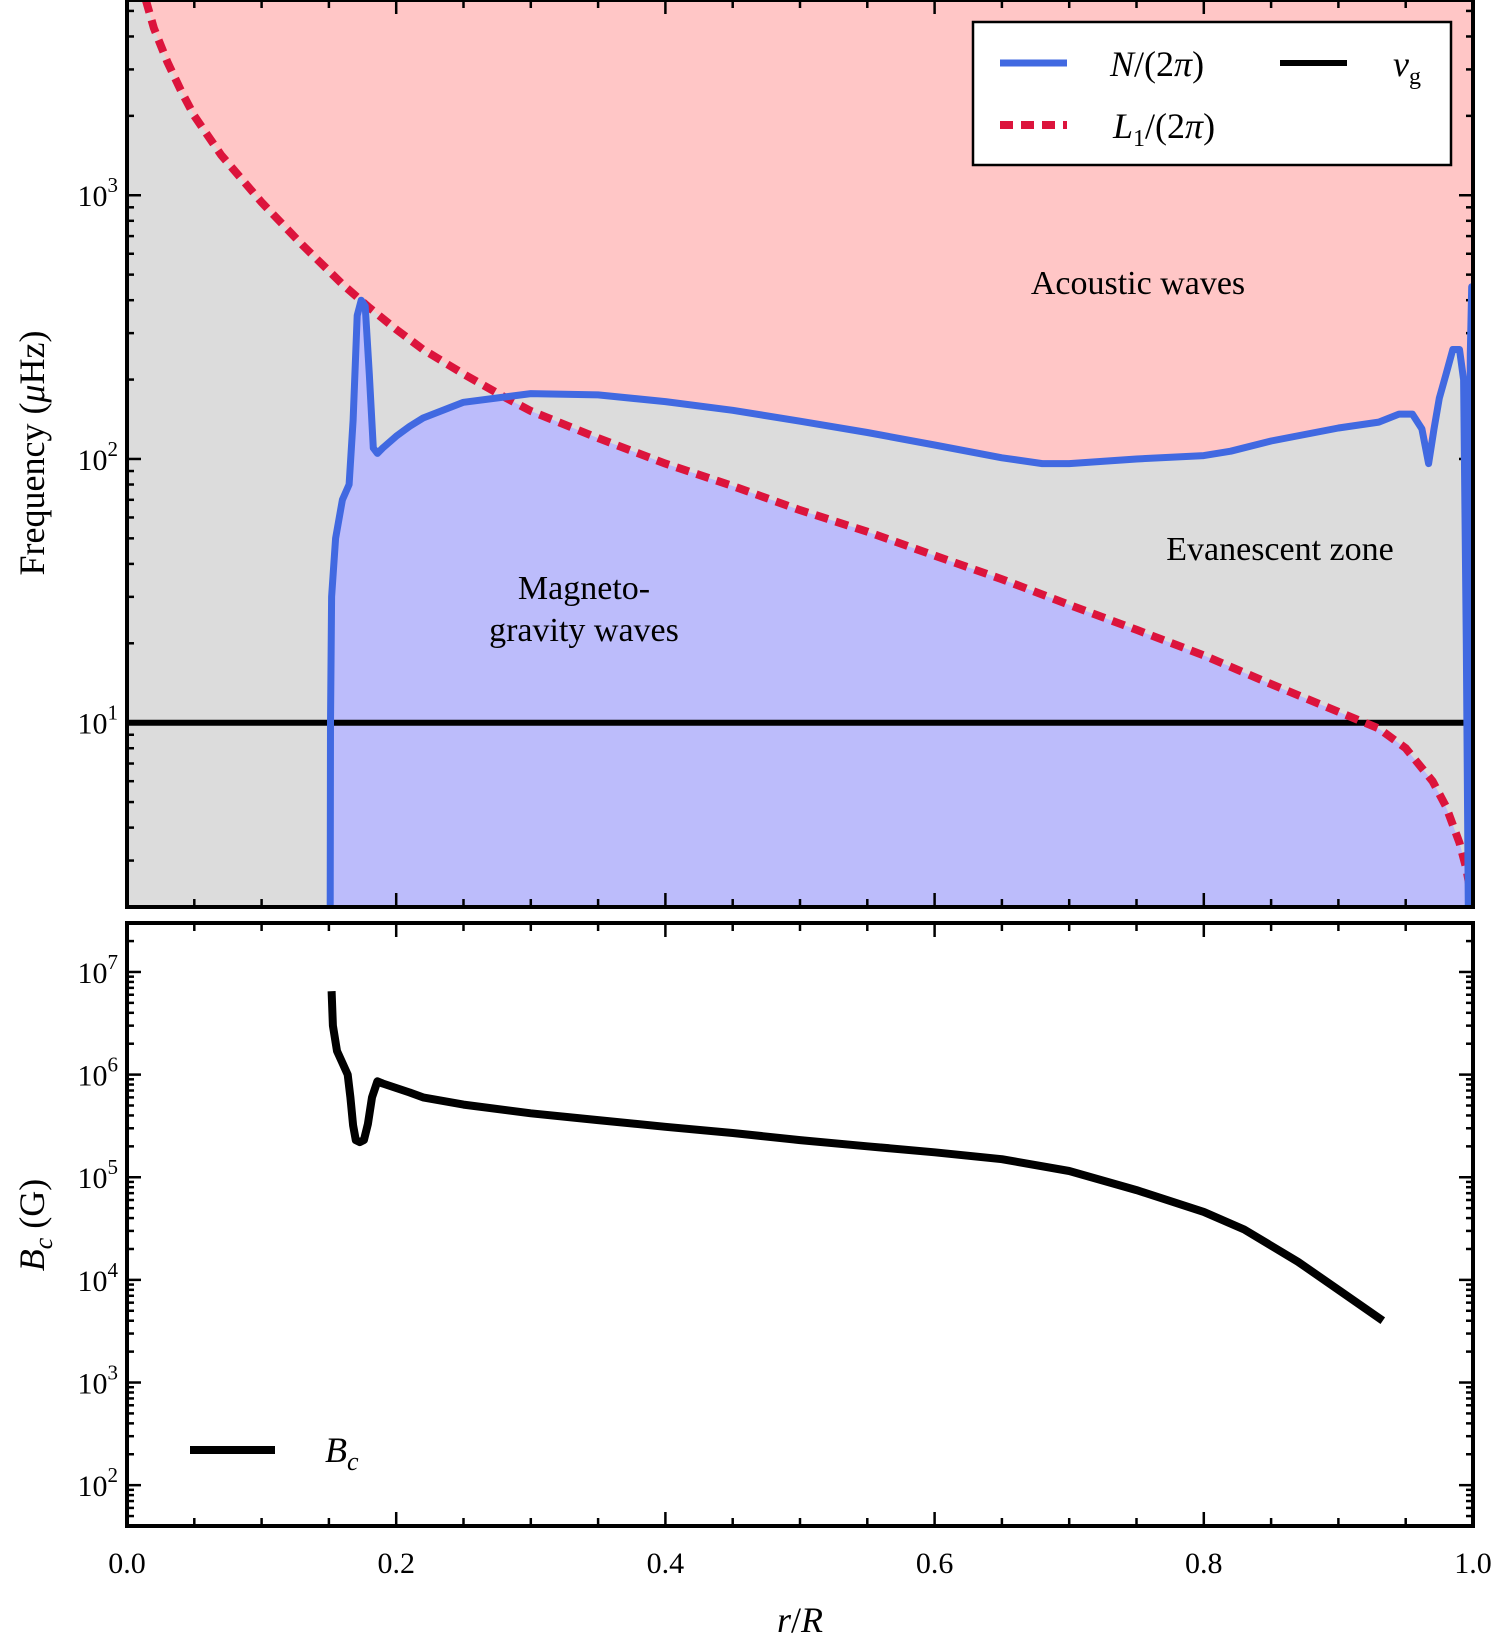  What do you see at coordinates (98, 1073) in the screenshot?
I see `y-tick-label: 10⁶` at bounding box center [98, 1073].